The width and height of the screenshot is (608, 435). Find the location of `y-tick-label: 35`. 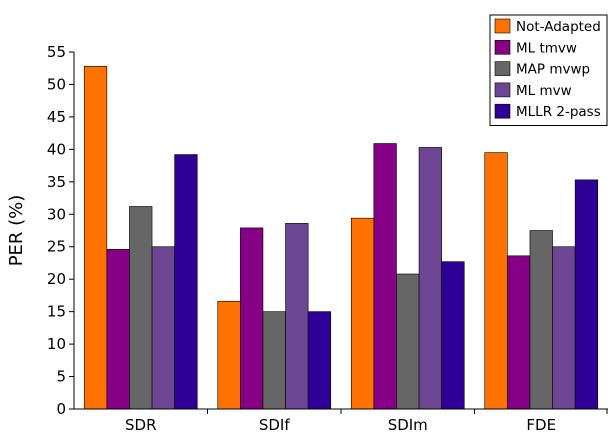

y-tick-label: 35 is located at coordinates (56, 182).